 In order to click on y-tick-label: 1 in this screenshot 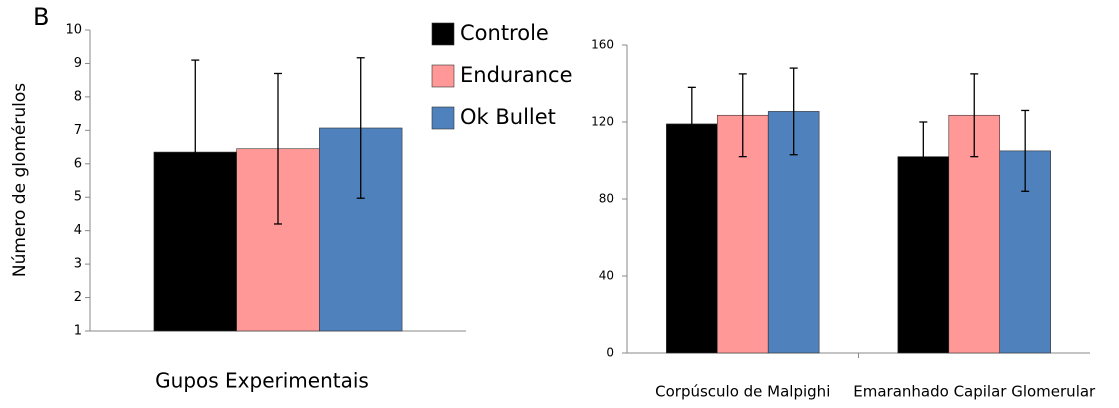, I will do `click(78, 331)`.